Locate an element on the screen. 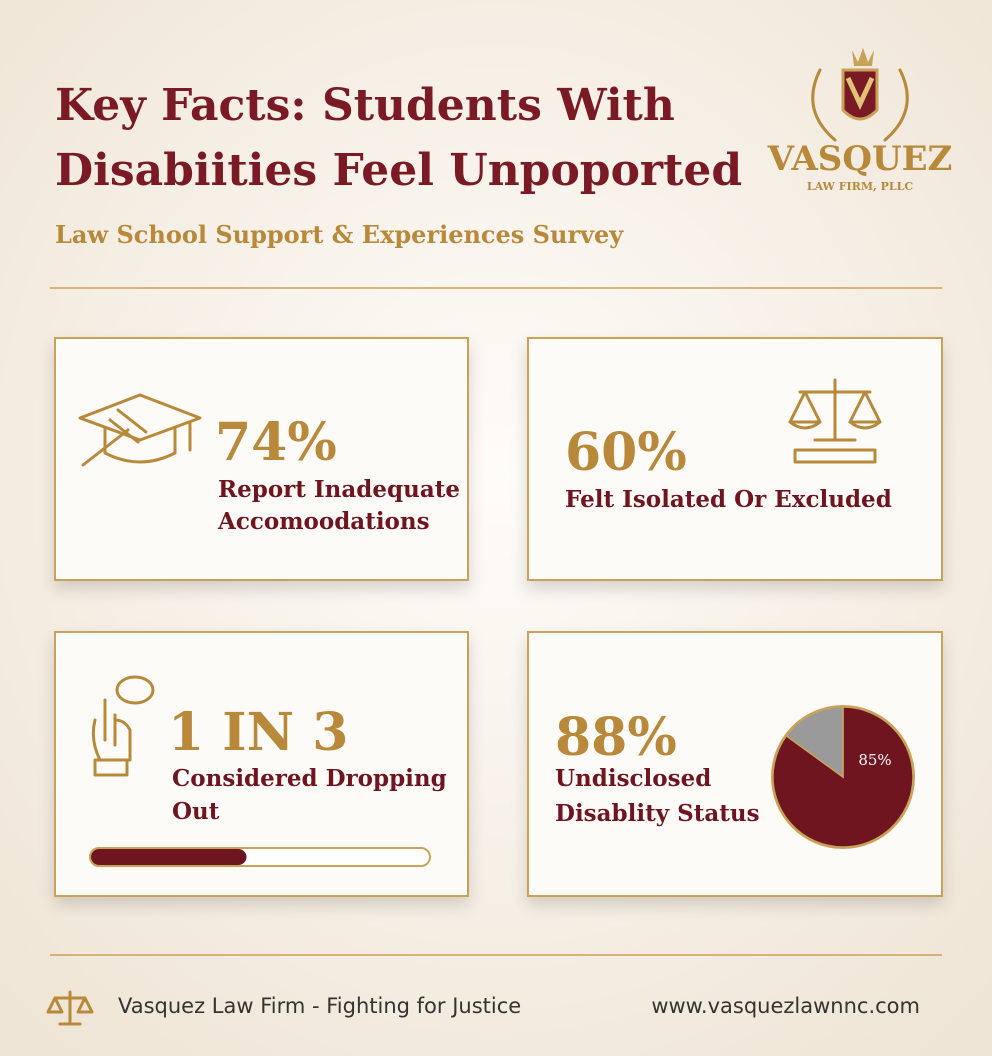 Image resolution: width=992 pixels, height=1056 pixels. title-line: Key Facts: Students With is located at coordinates (365, 105).